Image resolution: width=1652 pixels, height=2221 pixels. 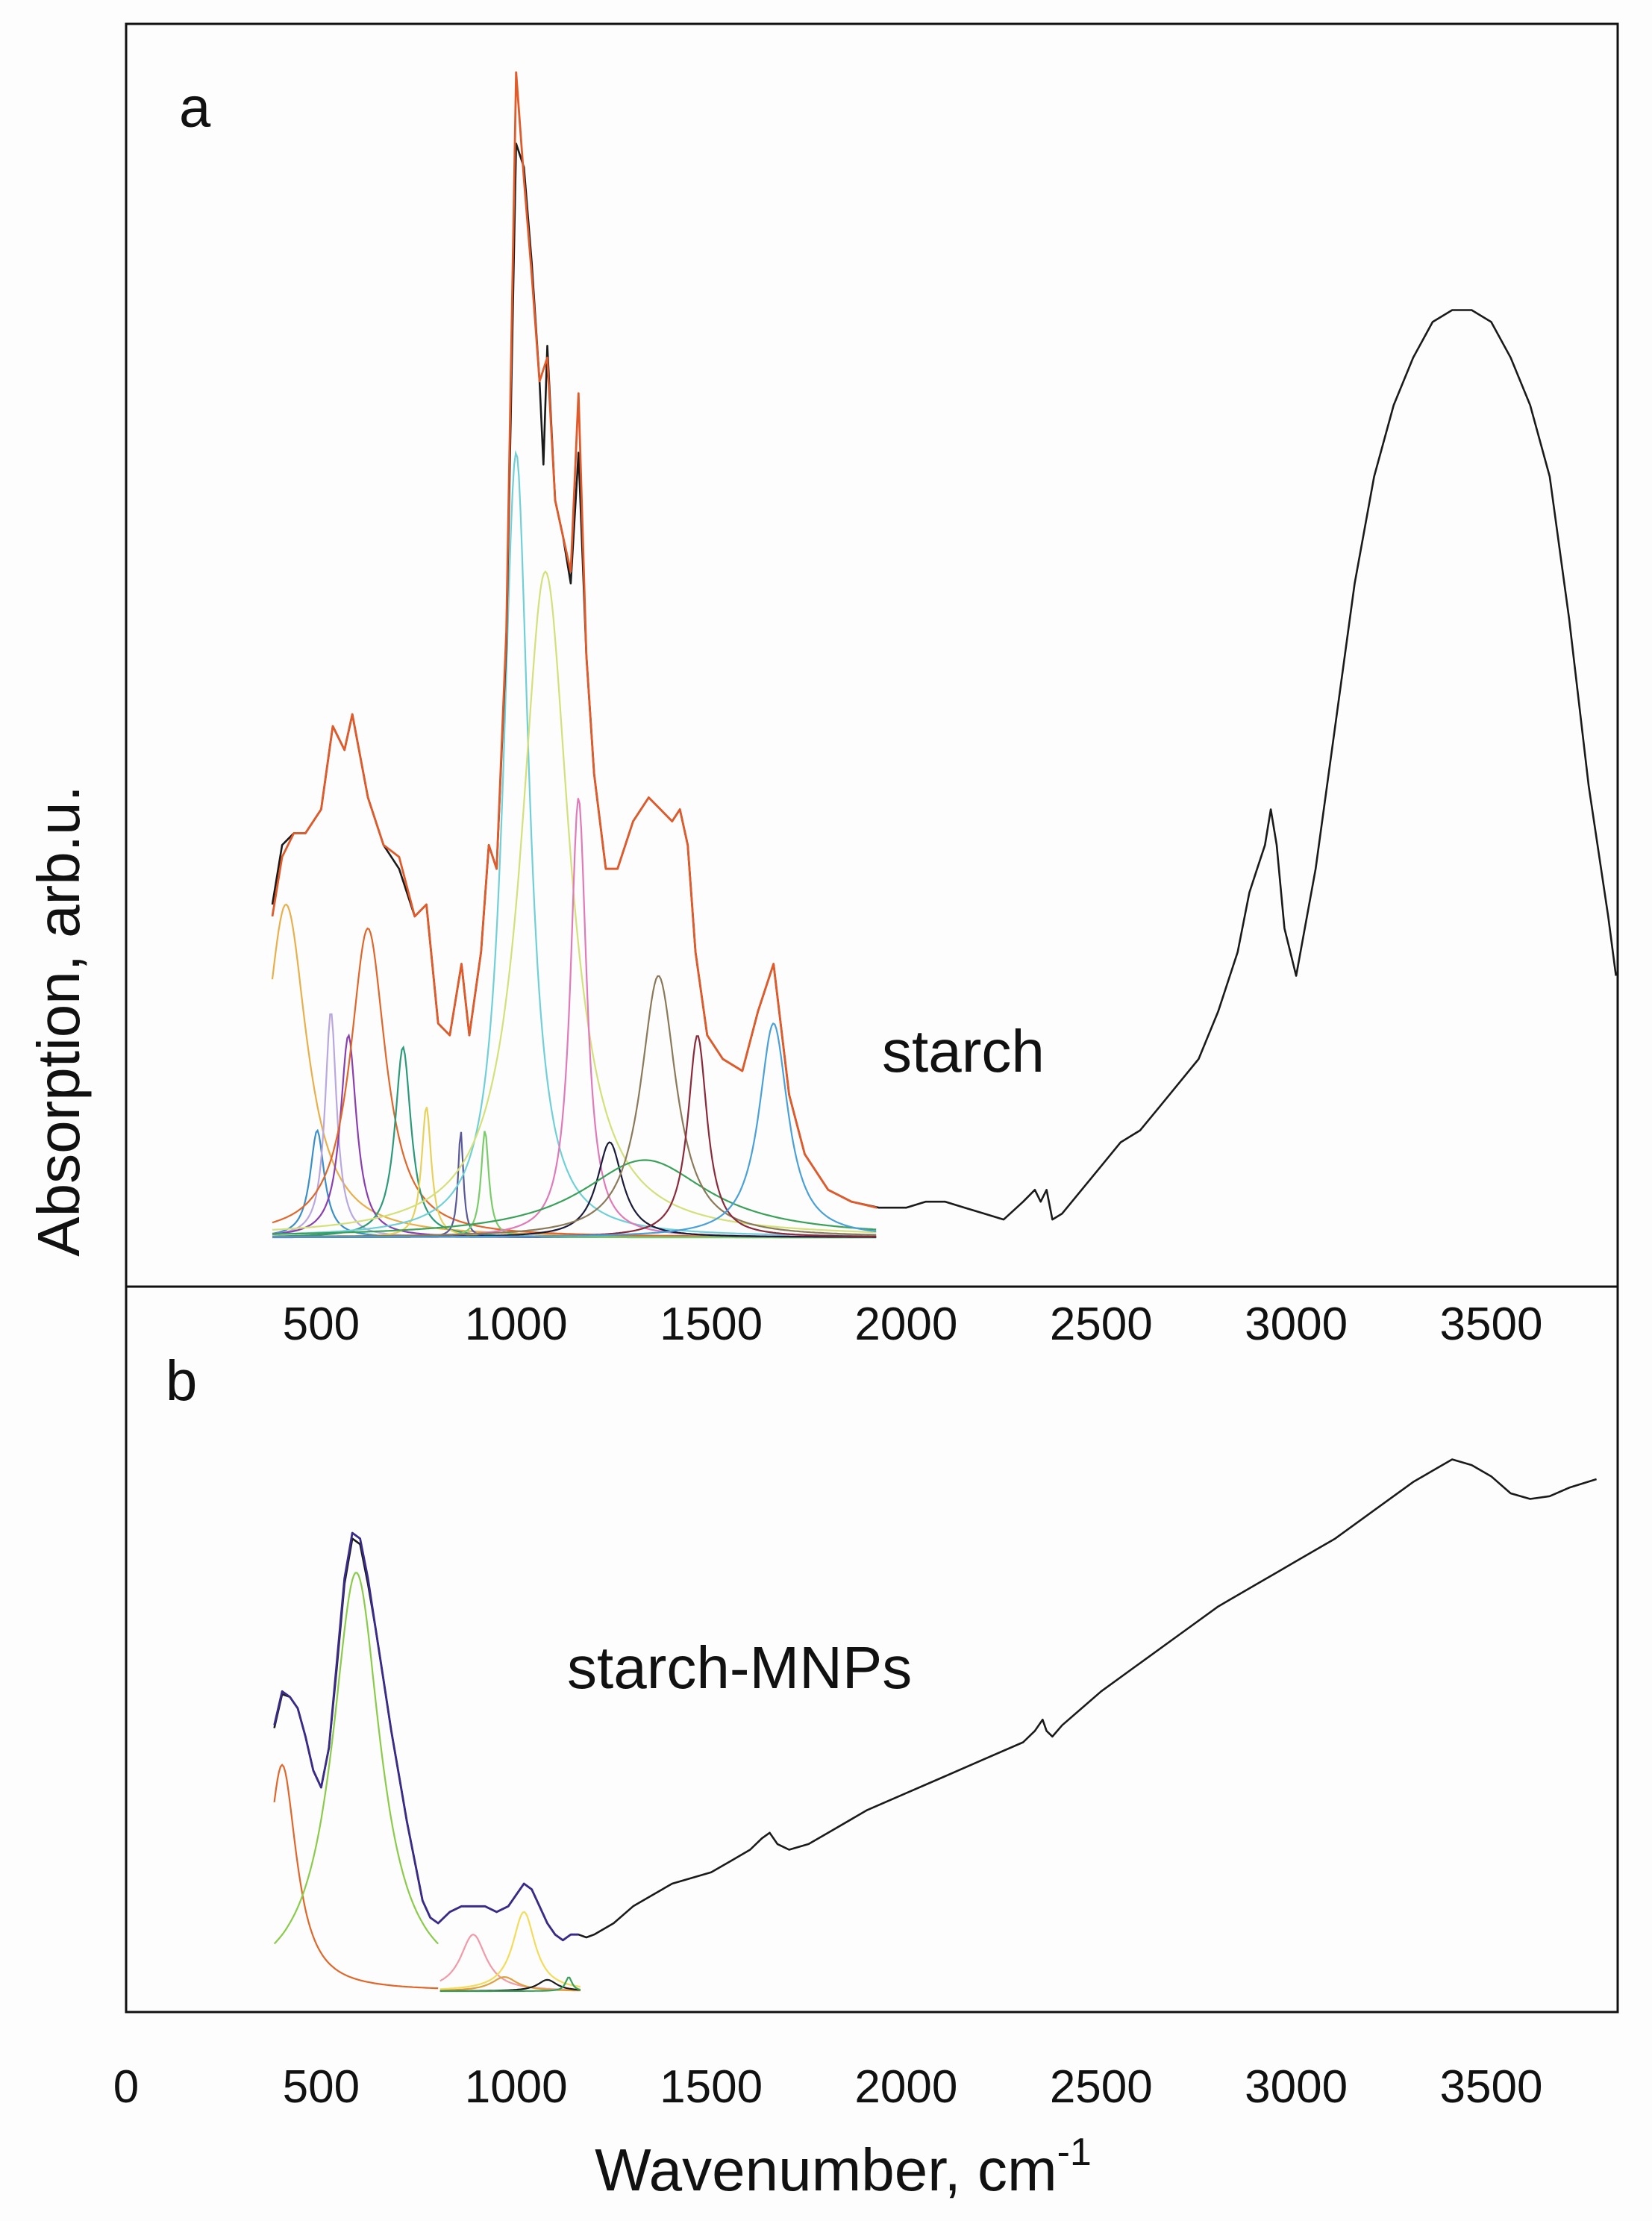 I want to click on panel-a-components, so click(x=574, y=845).